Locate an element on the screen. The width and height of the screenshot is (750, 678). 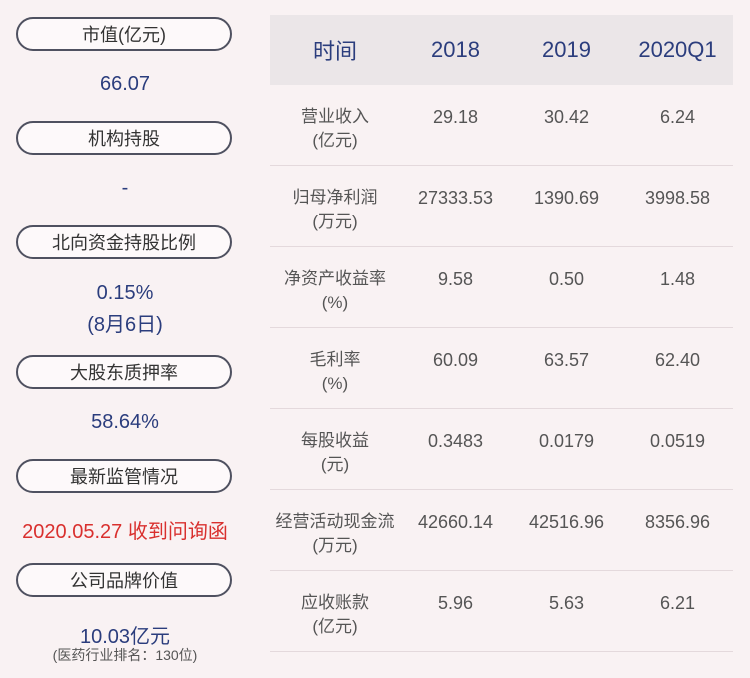
institution-value: - is located at coordinates (125, 188).